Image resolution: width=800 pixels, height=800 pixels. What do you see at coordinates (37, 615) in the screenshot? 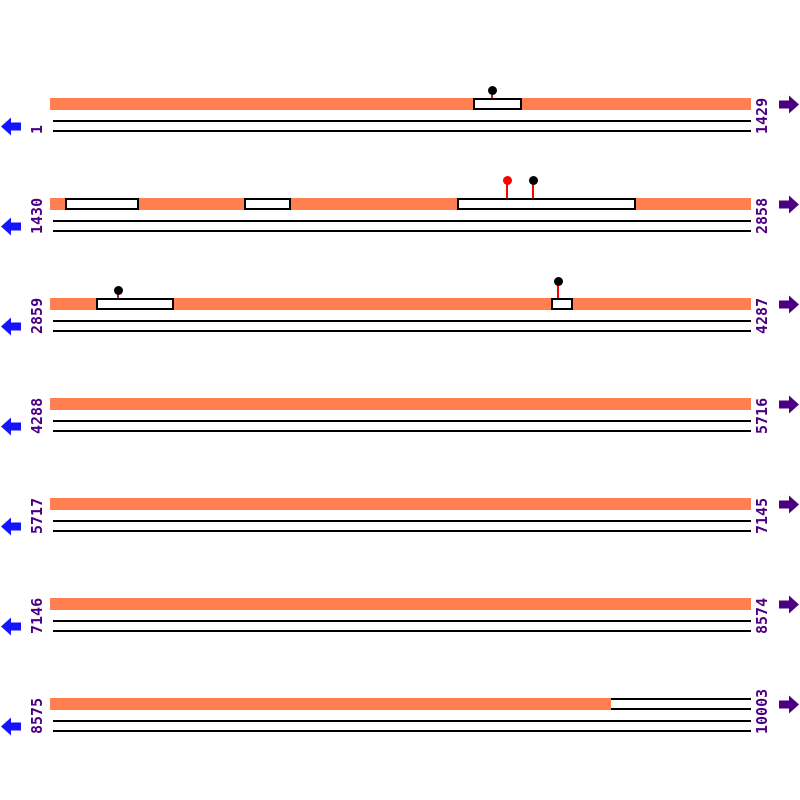
I see `row-start-coordinate: 7146` at bounding box center [37, 615].